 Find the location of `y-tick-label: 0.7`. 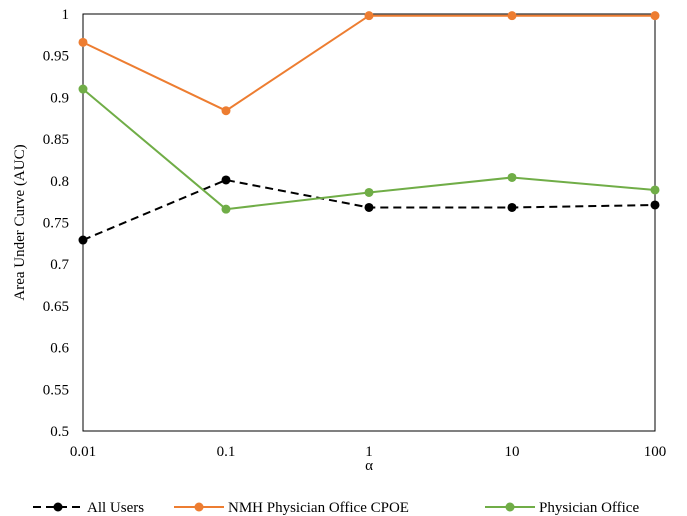

y-tick-label: 0.7 is located at coordinates (59, 265).